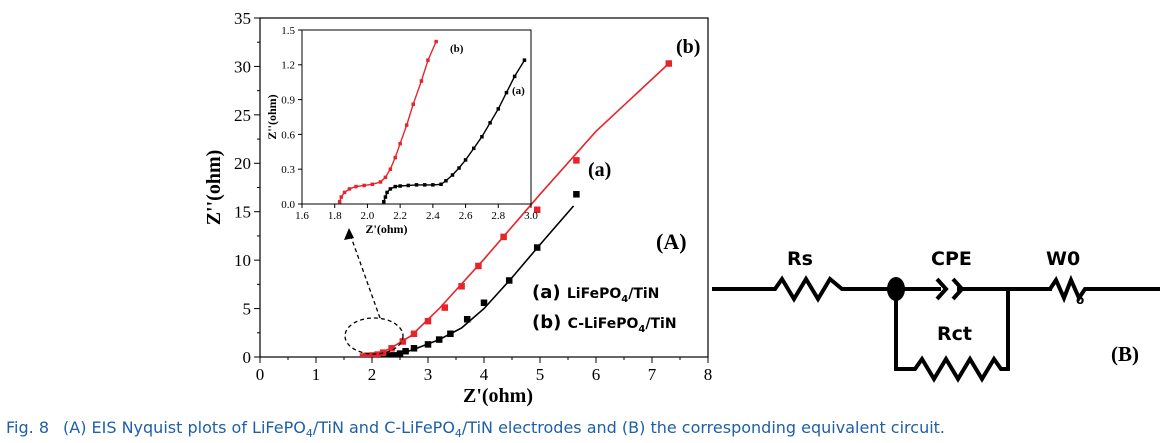 The width and height of the screenshot is (1169, 443). Describe the element at coordinates (288, 205) in the screenshot. I see `inset-ytick-label: 0.0` at that location.